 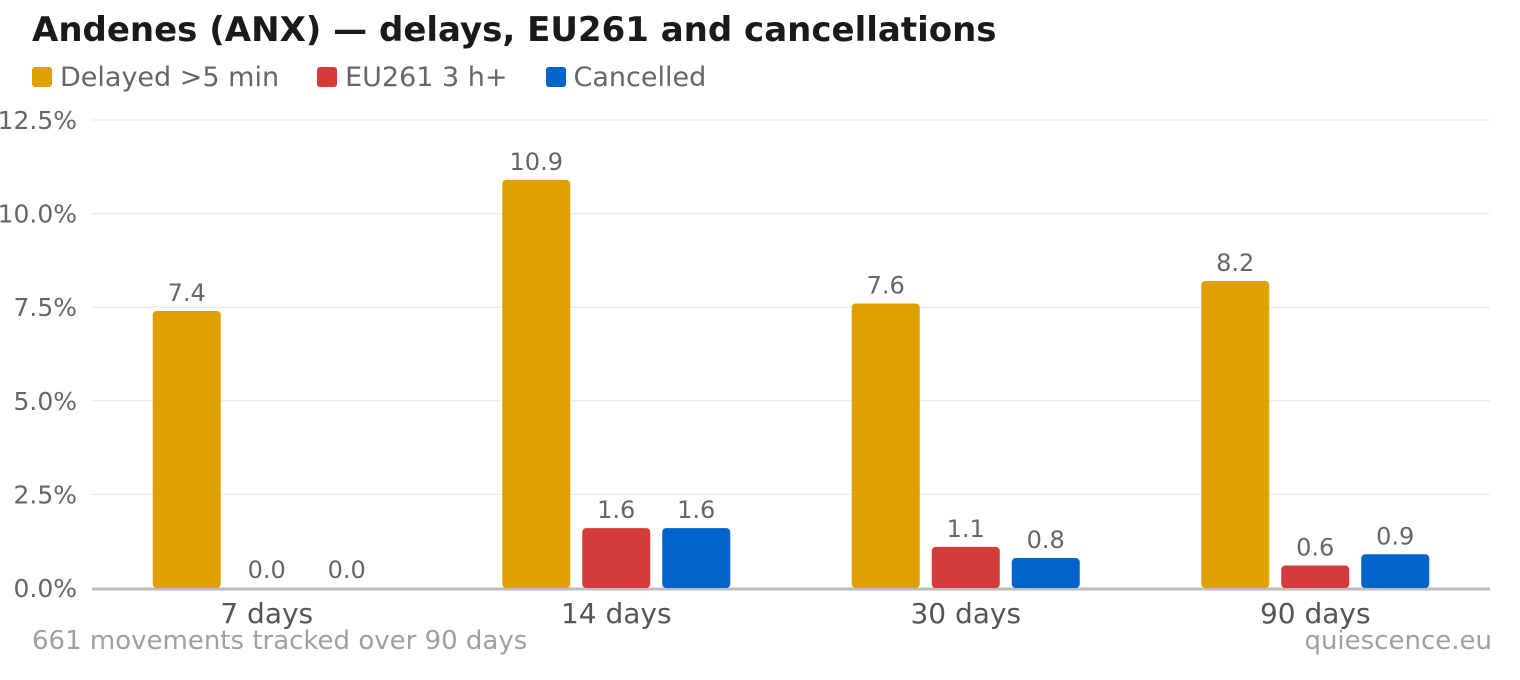 I want to click on data-label: 7.4, so click(x=187, y=293).